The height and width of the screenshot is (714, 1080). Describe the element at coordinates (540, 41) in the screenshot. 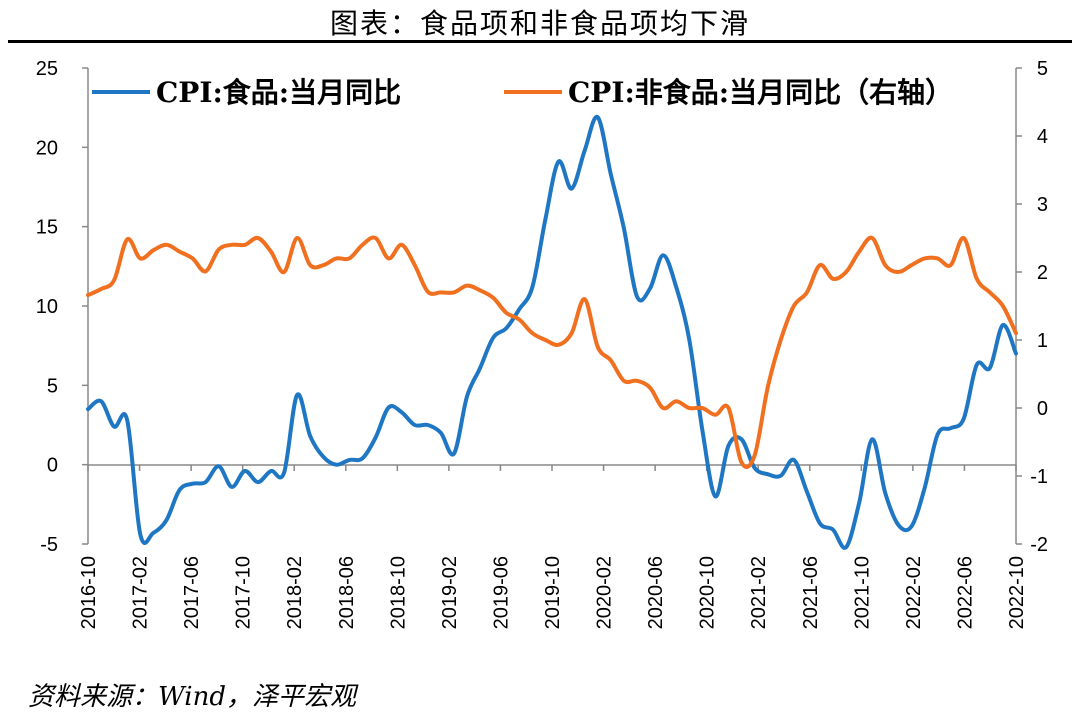

I see `title-rule` at that location.